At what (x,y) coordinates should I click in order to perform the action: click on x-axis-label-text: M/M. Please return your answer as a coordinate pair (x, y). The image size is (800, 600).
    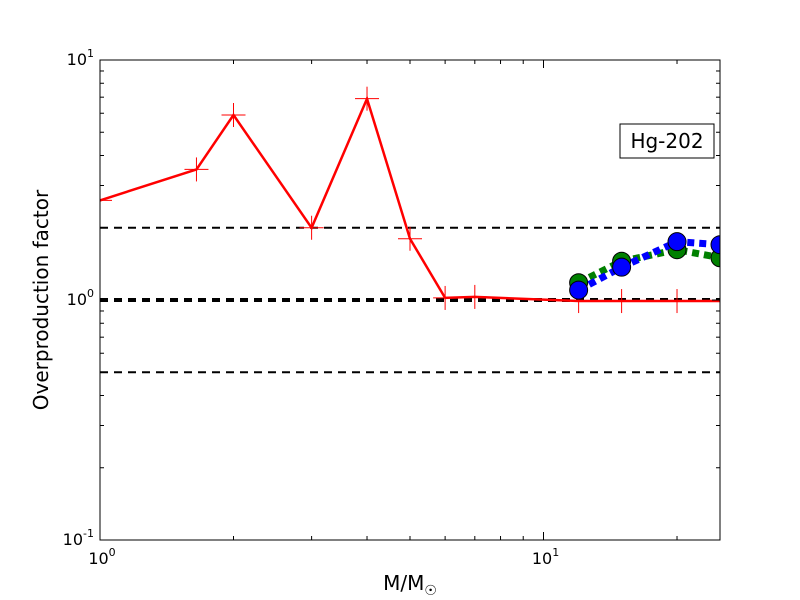
    Looking at the image, I should click on (403, 583).